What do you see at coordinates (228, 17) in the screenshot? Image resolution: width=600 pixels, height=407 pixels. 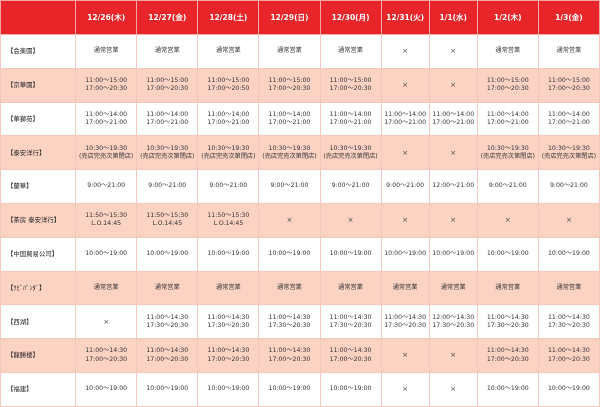 I see `header-date: 12/28(土)` at bounding box center [228, 17].